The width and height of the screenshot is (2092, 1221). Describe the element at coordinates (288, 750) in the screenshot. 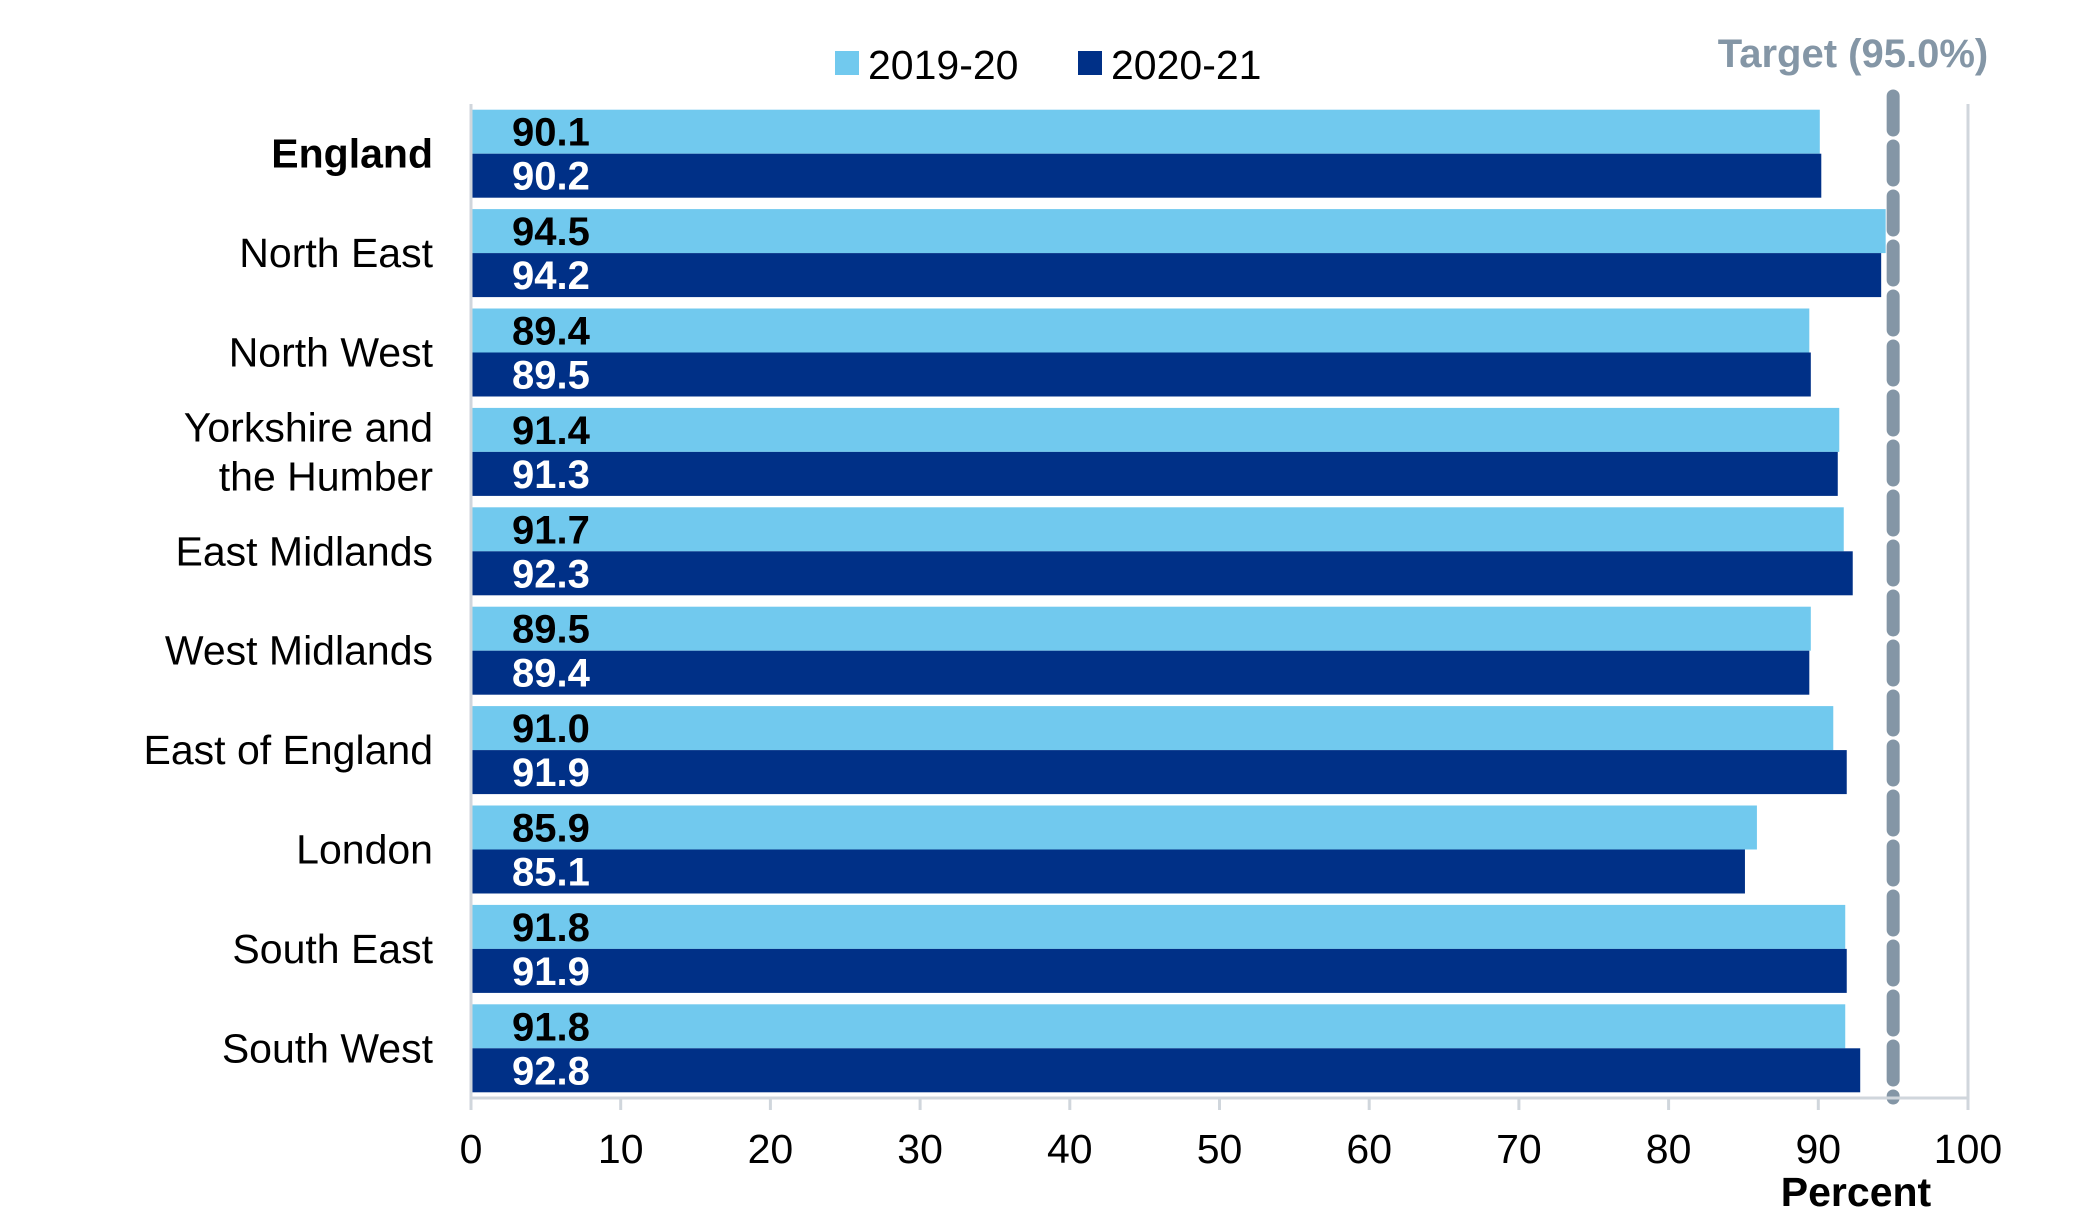

I see `category-label: East of England` at that location.